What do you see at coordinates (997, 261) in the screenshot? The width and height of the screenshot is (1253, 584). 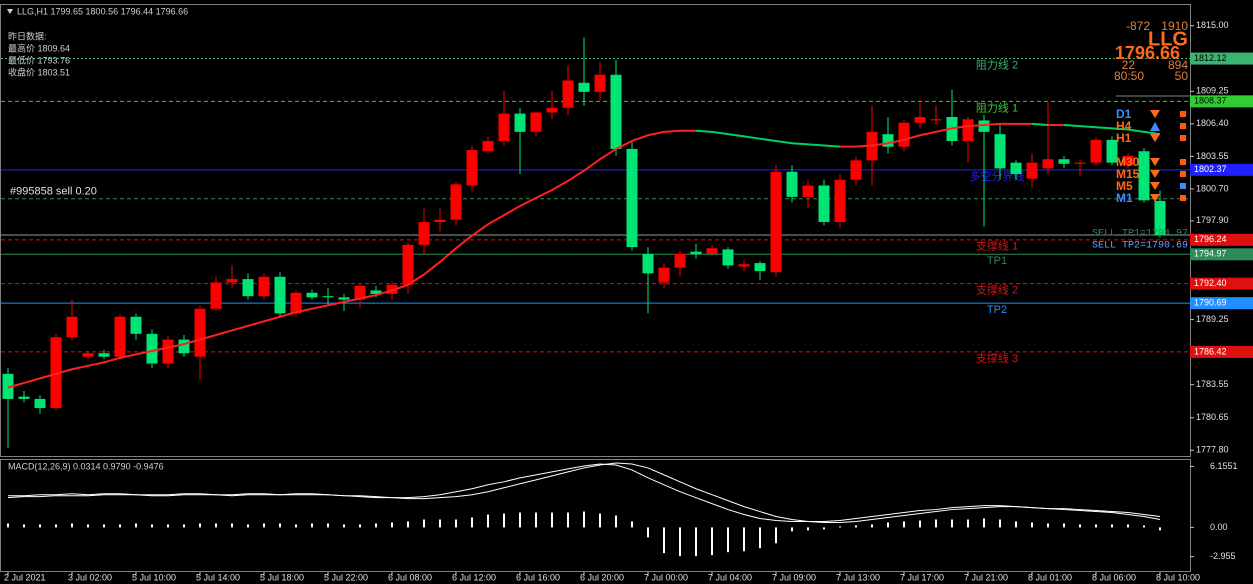 I see `level-label: TP1` at bounding box center [997, 261].